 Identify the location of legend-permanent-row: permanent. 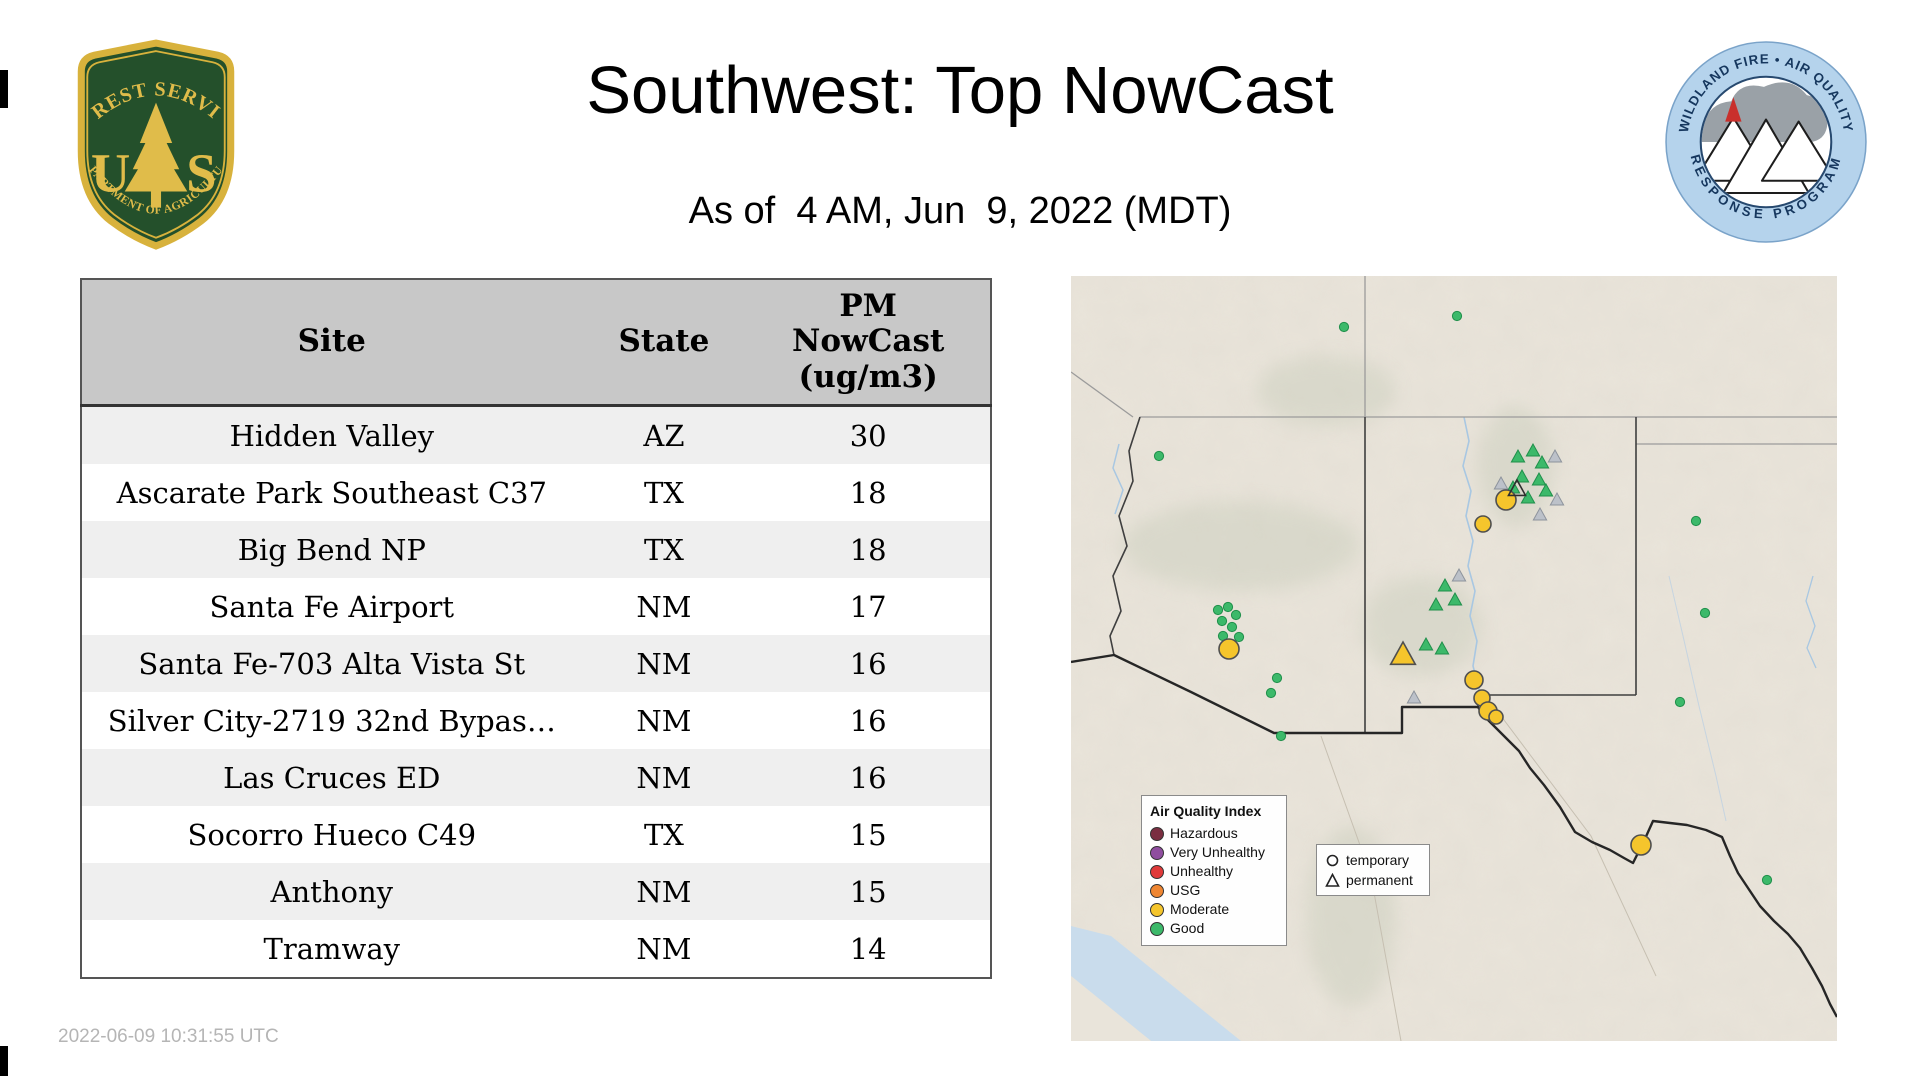
(1373, 880).